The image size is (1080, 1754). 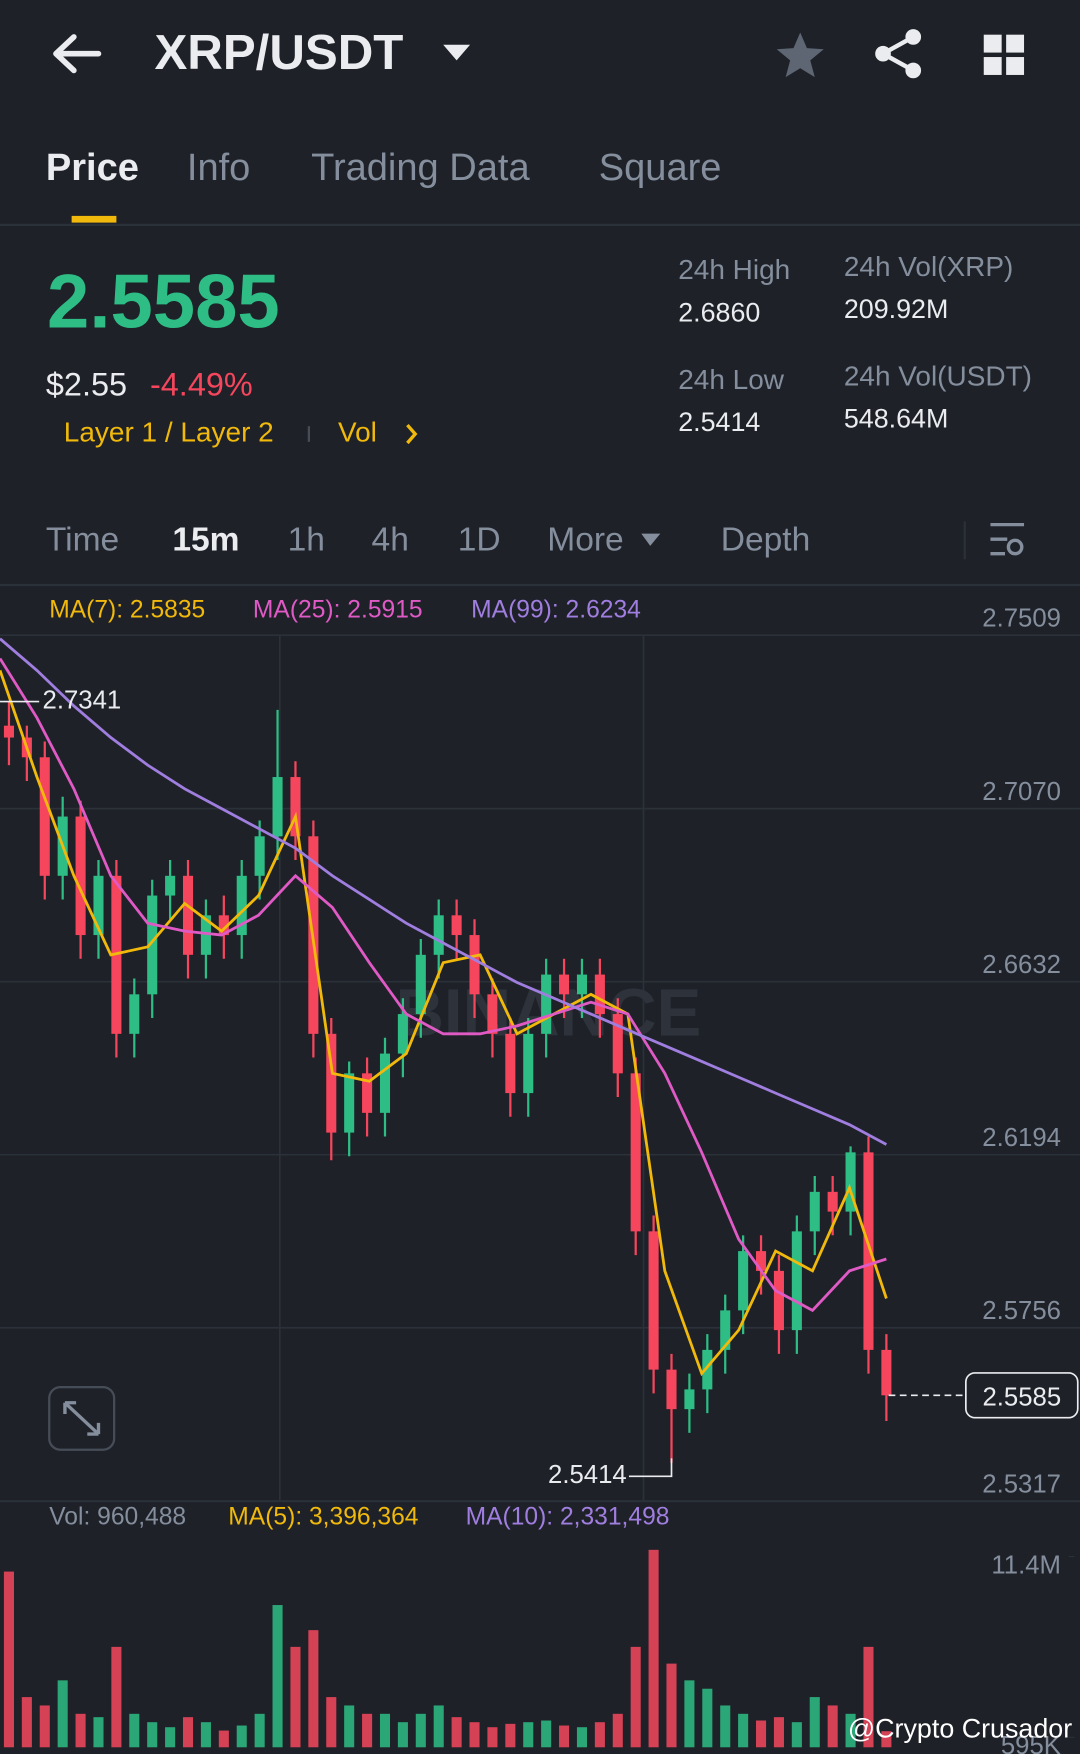 What do you see at coordinates (1007, 539) in the screenshot?
I see `chart-settings-icon` at bounding box center [1007, 539].